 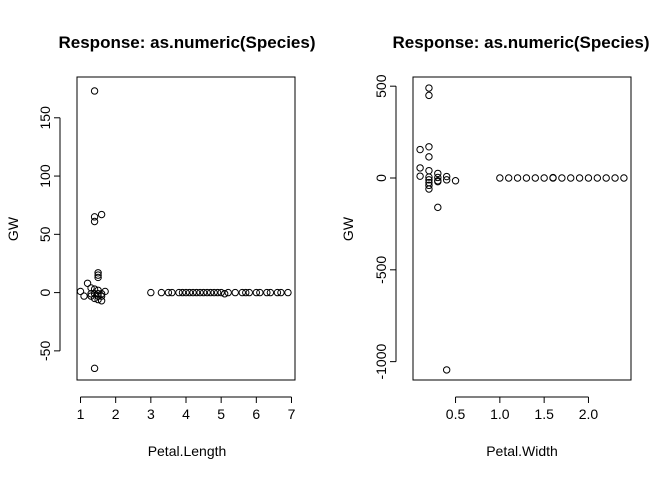 What do you see at coordinates (544, 414) in the screenshot?
I see `x-tick-label: 1.5` at bounding box center [544, 414].